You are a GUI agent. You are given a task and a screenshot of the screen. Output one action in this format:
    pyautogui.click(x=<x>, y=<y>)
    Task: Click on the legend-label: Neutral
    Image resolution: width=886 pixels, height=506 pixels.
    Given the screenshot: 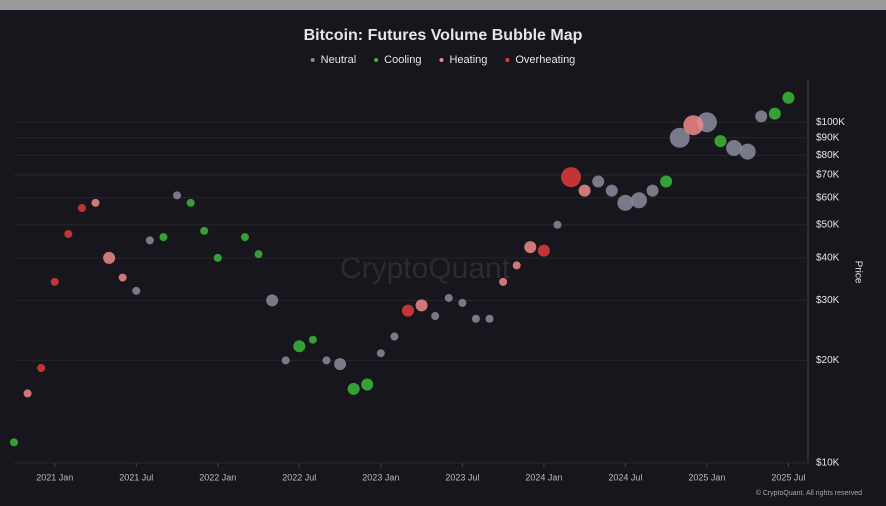 What is the action you would take?
    pyautogui.click(x=338, y=60)
    